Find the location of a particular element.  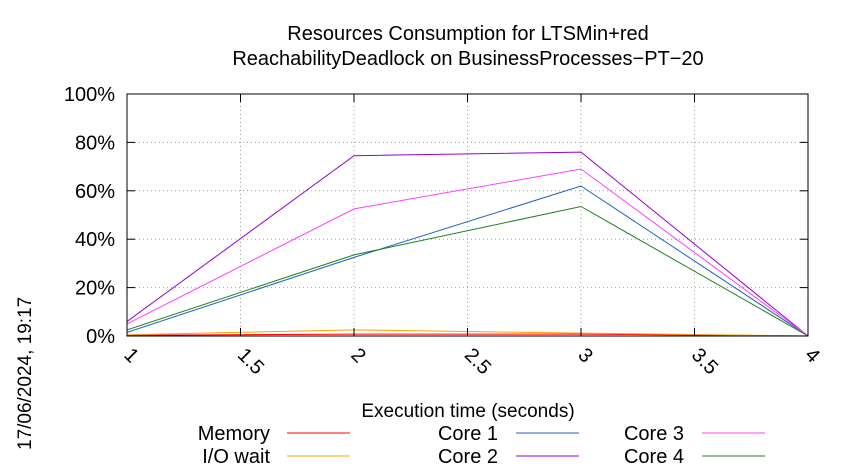

y-tick-label: 0% is located at coordinates (100, 337).